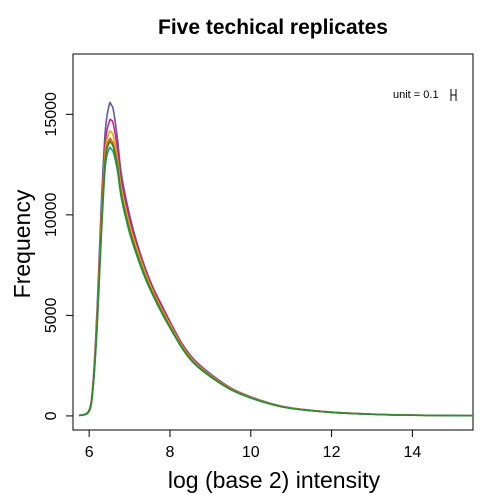 This screenshot has height=504, width=504. What do you see at coordinates (412, 452) in the screenshot?
I see `x-tick-label: 14` at bounding box center [412, 452].